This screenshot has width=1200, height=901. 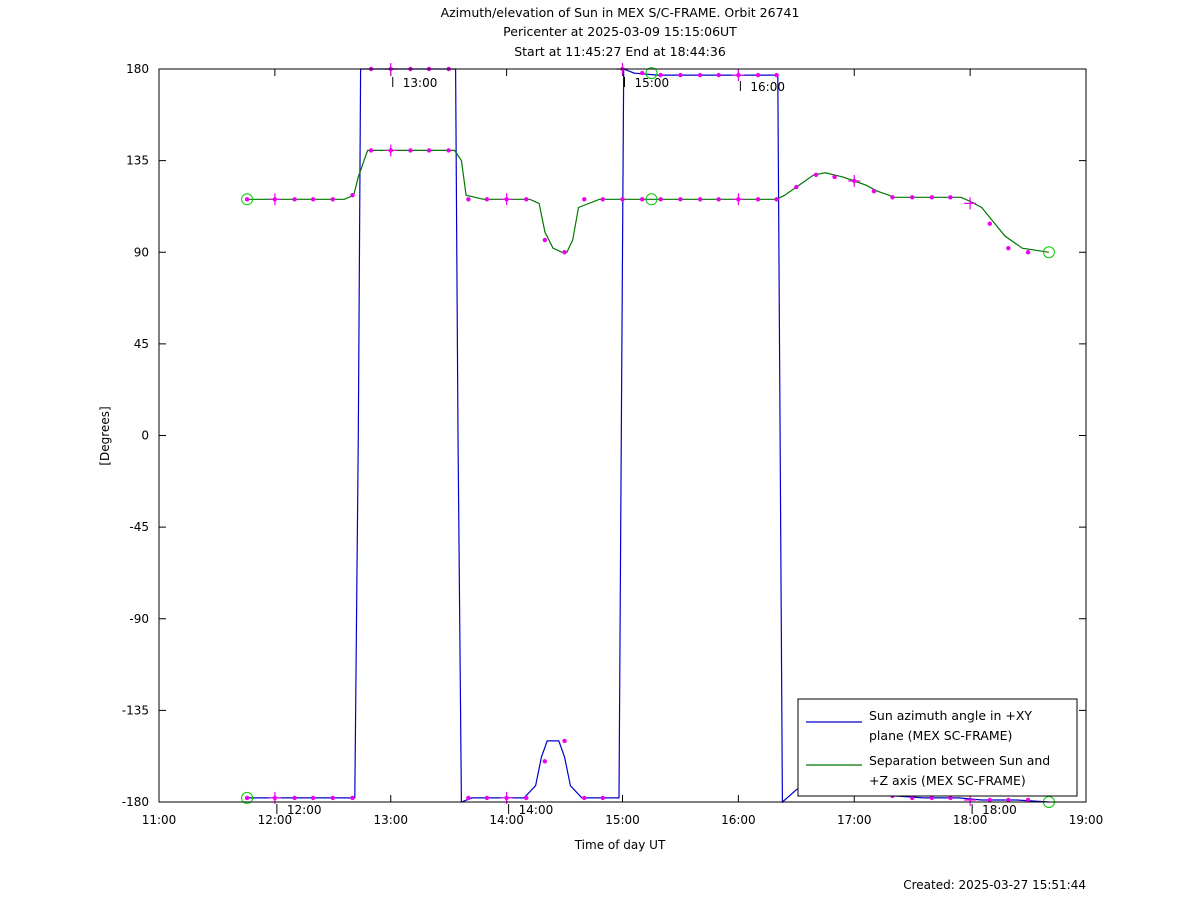 What do you see at coordinates (970, 820) in the screenshot?
I see `x-tick-label-7: 18:00` at bounding box center [970, 820].